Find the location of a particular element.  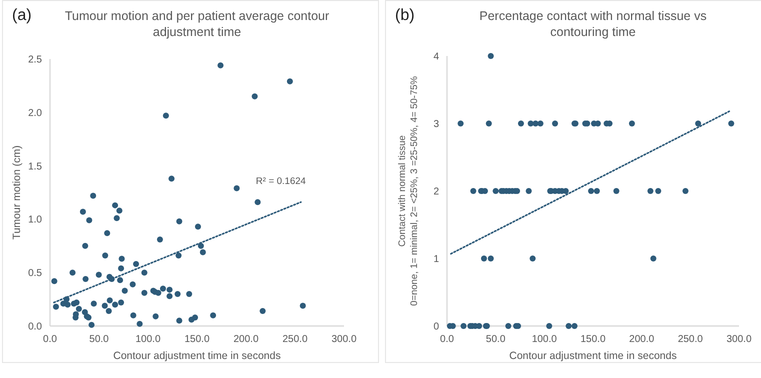

y-tick-label: 3 is located at coordinates (436, 124).